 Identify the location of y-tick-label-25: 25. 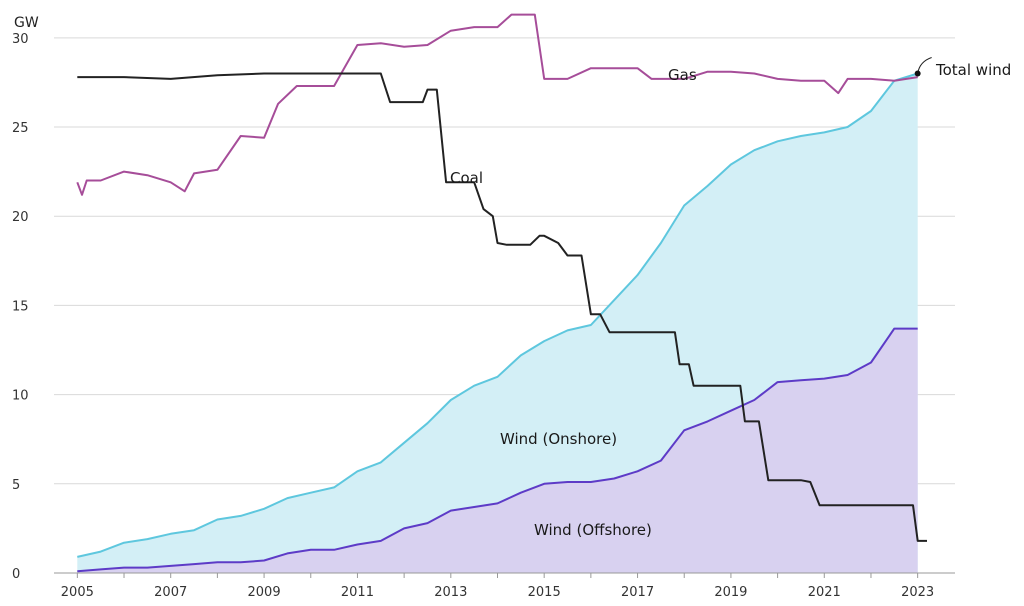
(20, 128).